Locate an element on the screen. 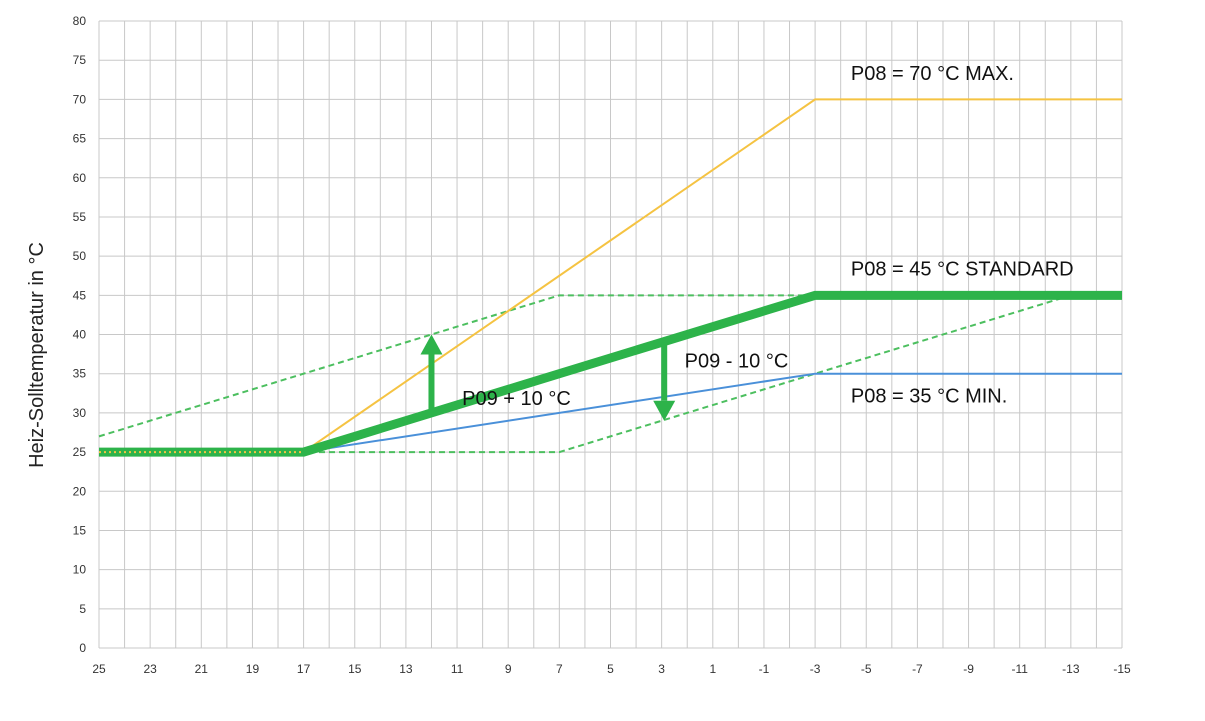 This screenshot has height=721, width=1205. x-tick-label: -11 is located at coordinates (1019, 669).